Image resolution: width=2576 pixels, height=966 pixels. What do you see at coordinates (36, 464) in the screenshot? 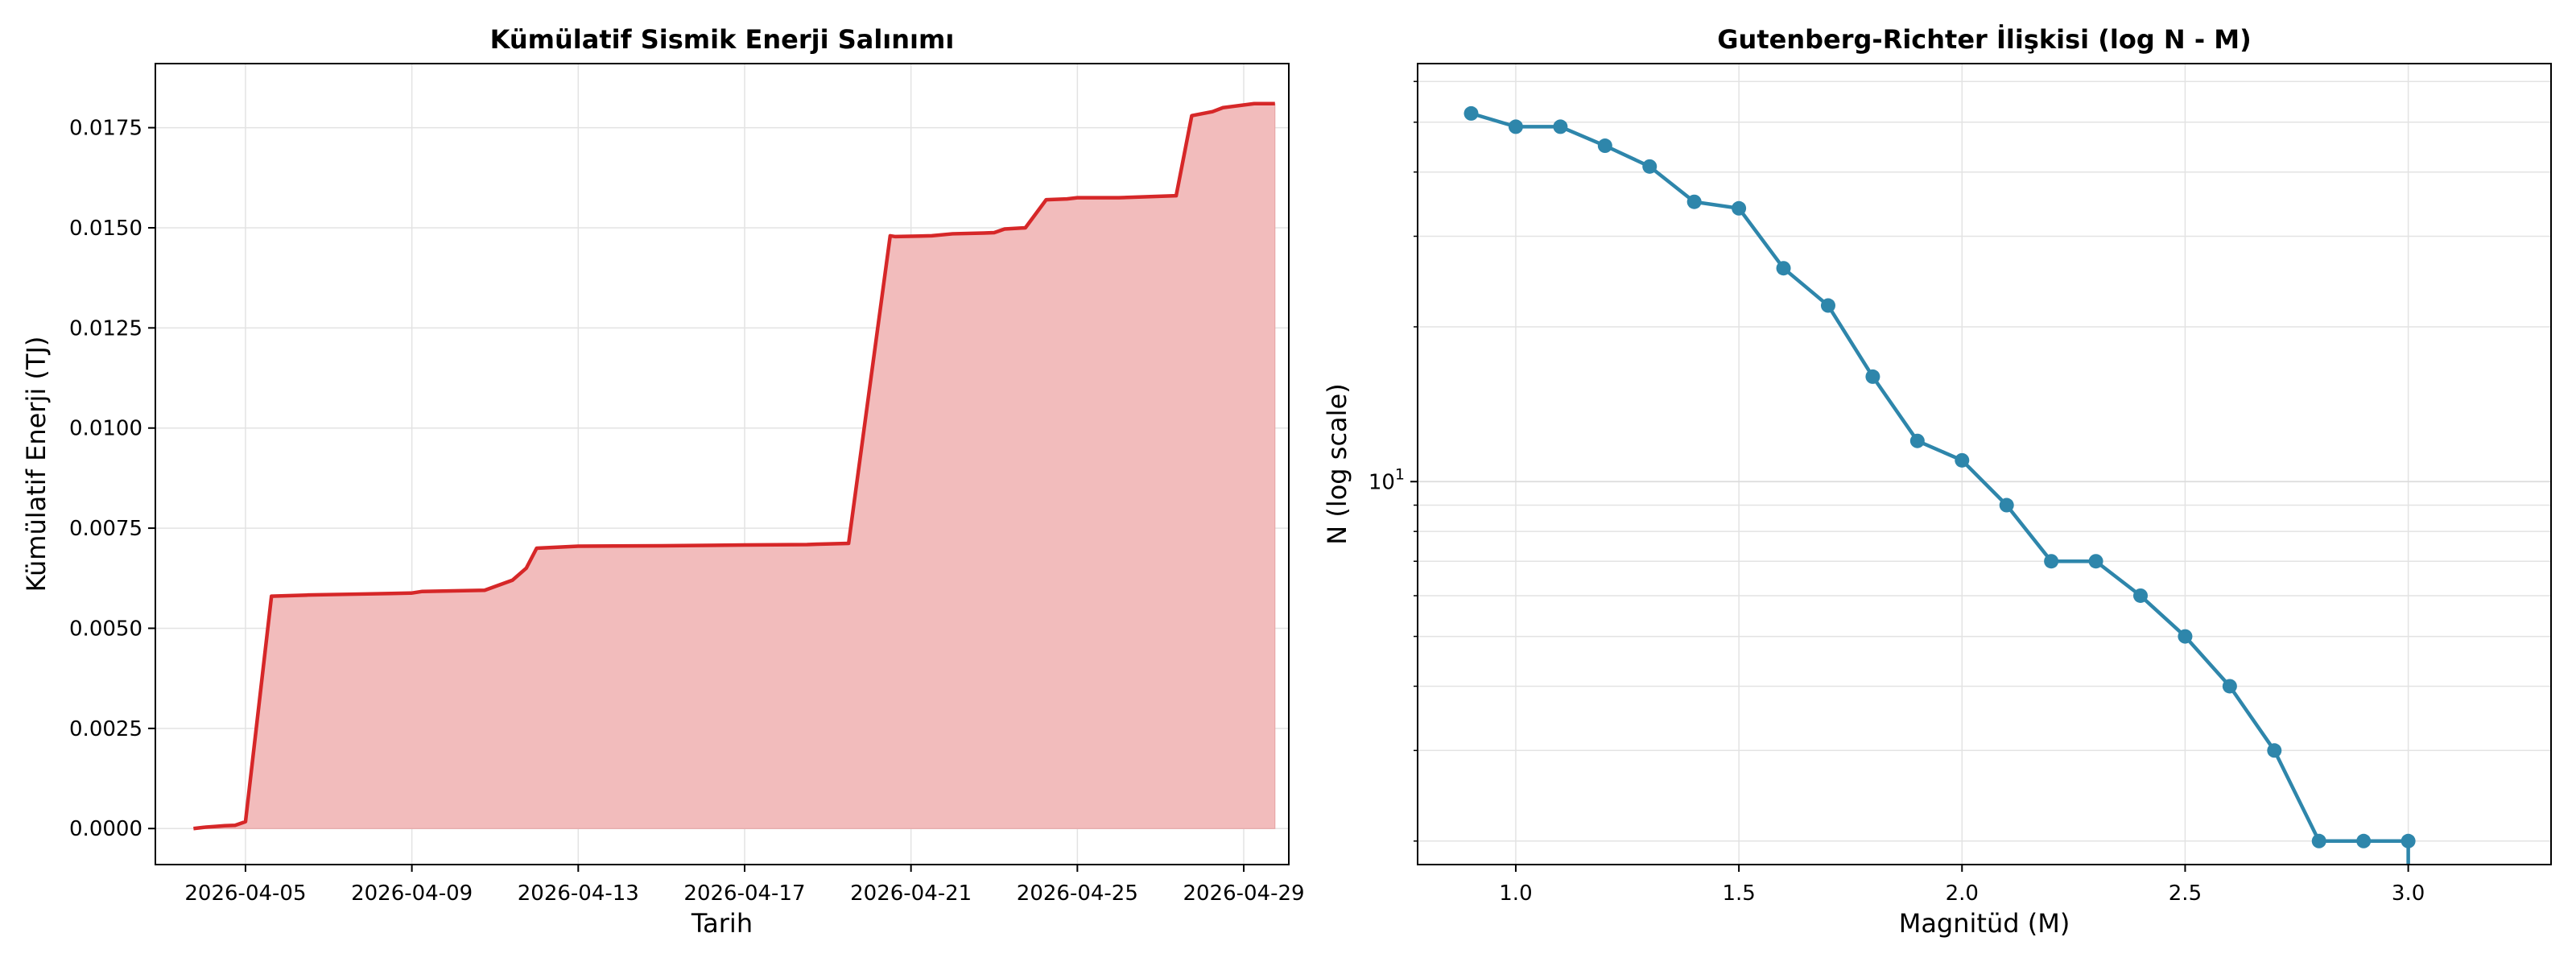
I see `energy-y-axis-label: Kümülatif Enerji (TJ)` at bounding box center [36, 464].